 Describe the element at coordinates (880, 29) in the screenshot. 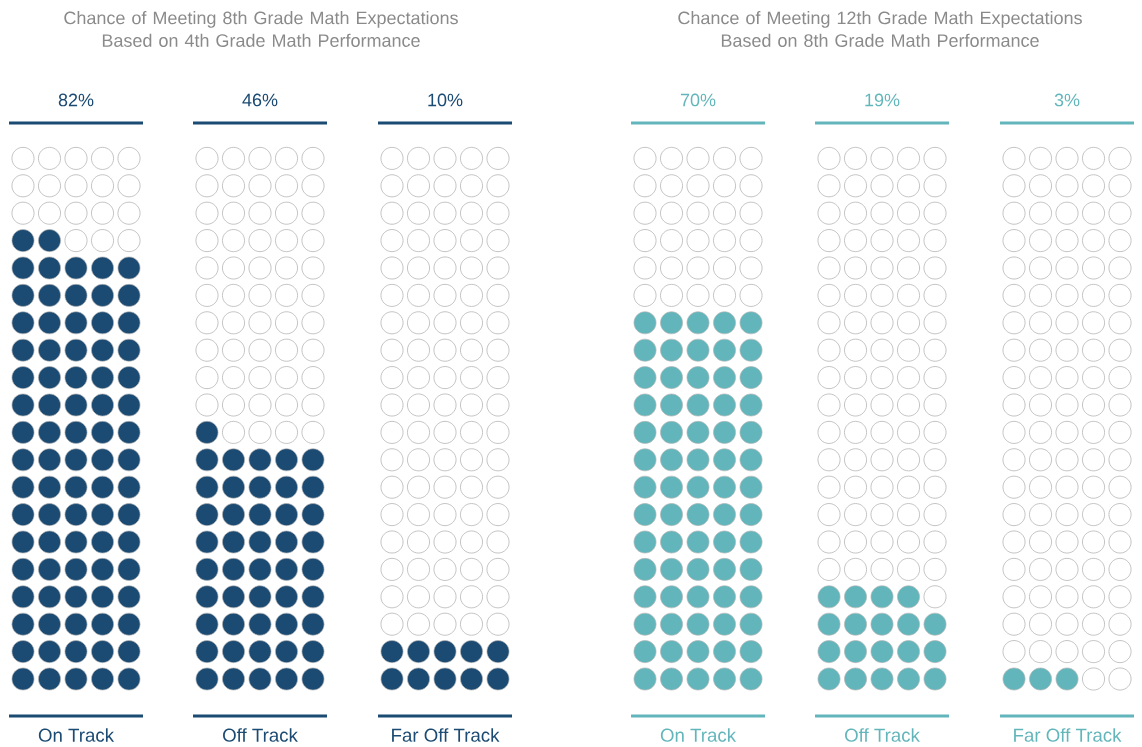

I see `text: Chance of Meeting 12th Grade Math Expectations Based on 8th Grade Math Performance` at that location.